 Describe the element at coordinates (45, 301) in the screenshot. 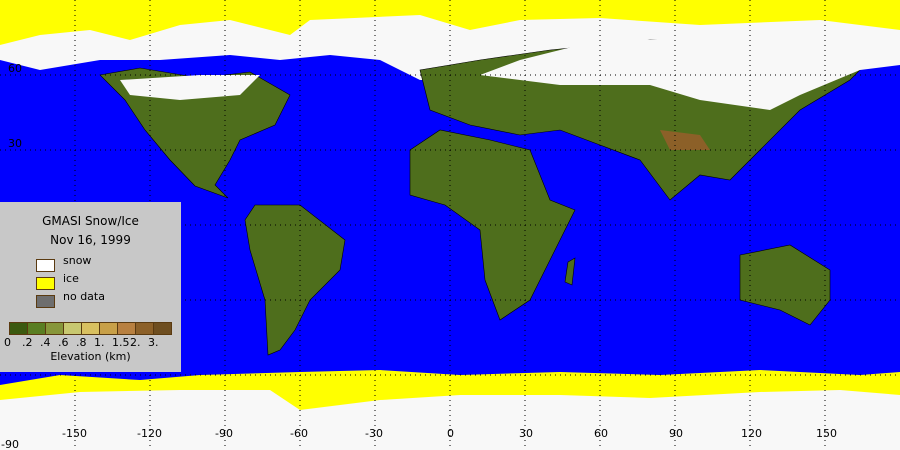

I see `no-data-swatch` at that location.